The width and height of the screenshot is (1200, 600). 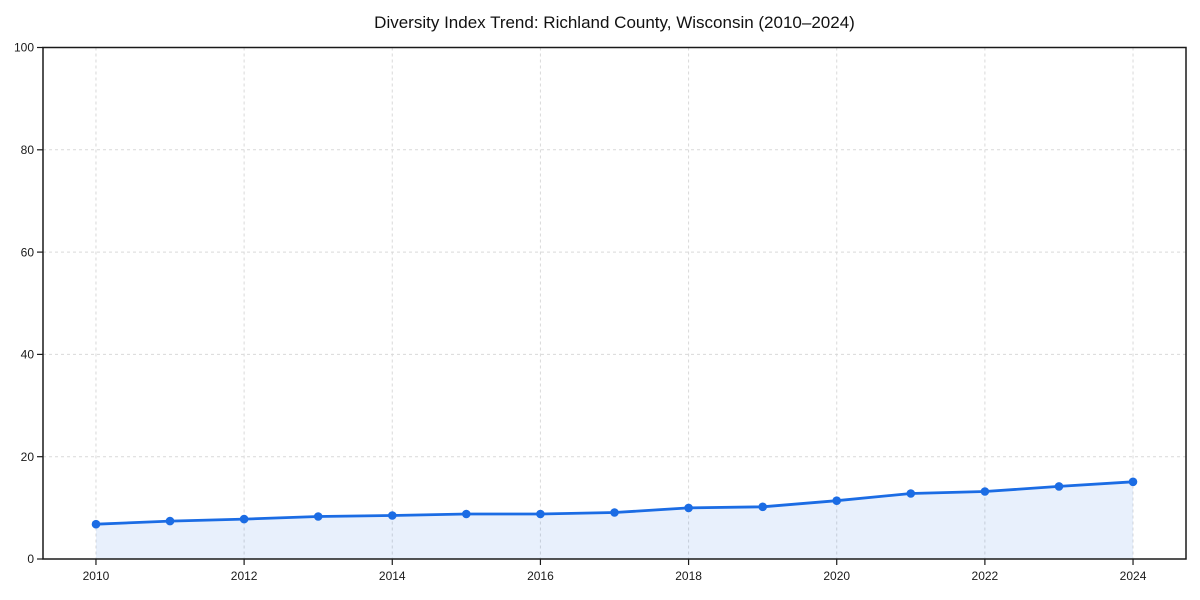 I want to click on x-tick-label: 2016, so click(x=540, y=576).